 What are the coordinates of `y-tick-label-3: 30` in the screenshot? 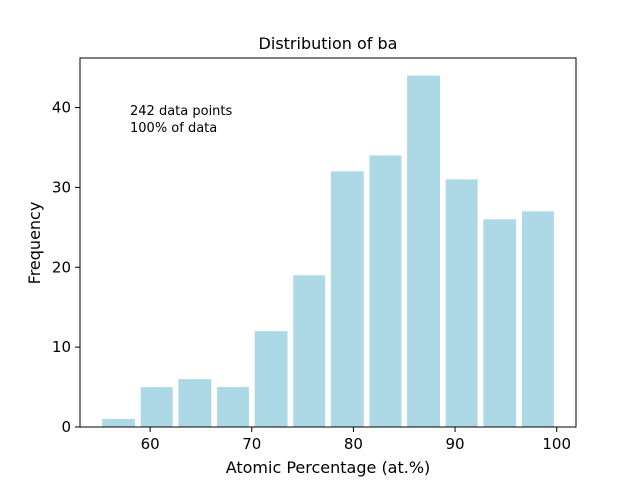 It's located at (61, 187).